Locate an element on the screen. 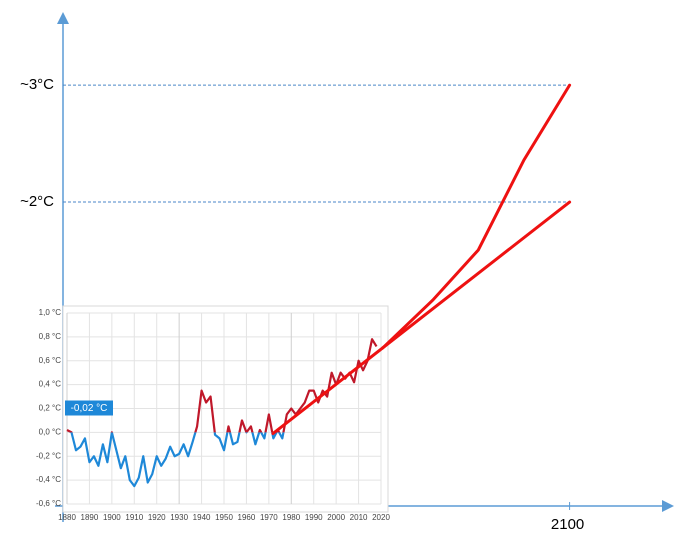 Image resolution: width=677 pixels, height=534 pixels. x-tick-label: 1960 is located at coordinates (247, 517).